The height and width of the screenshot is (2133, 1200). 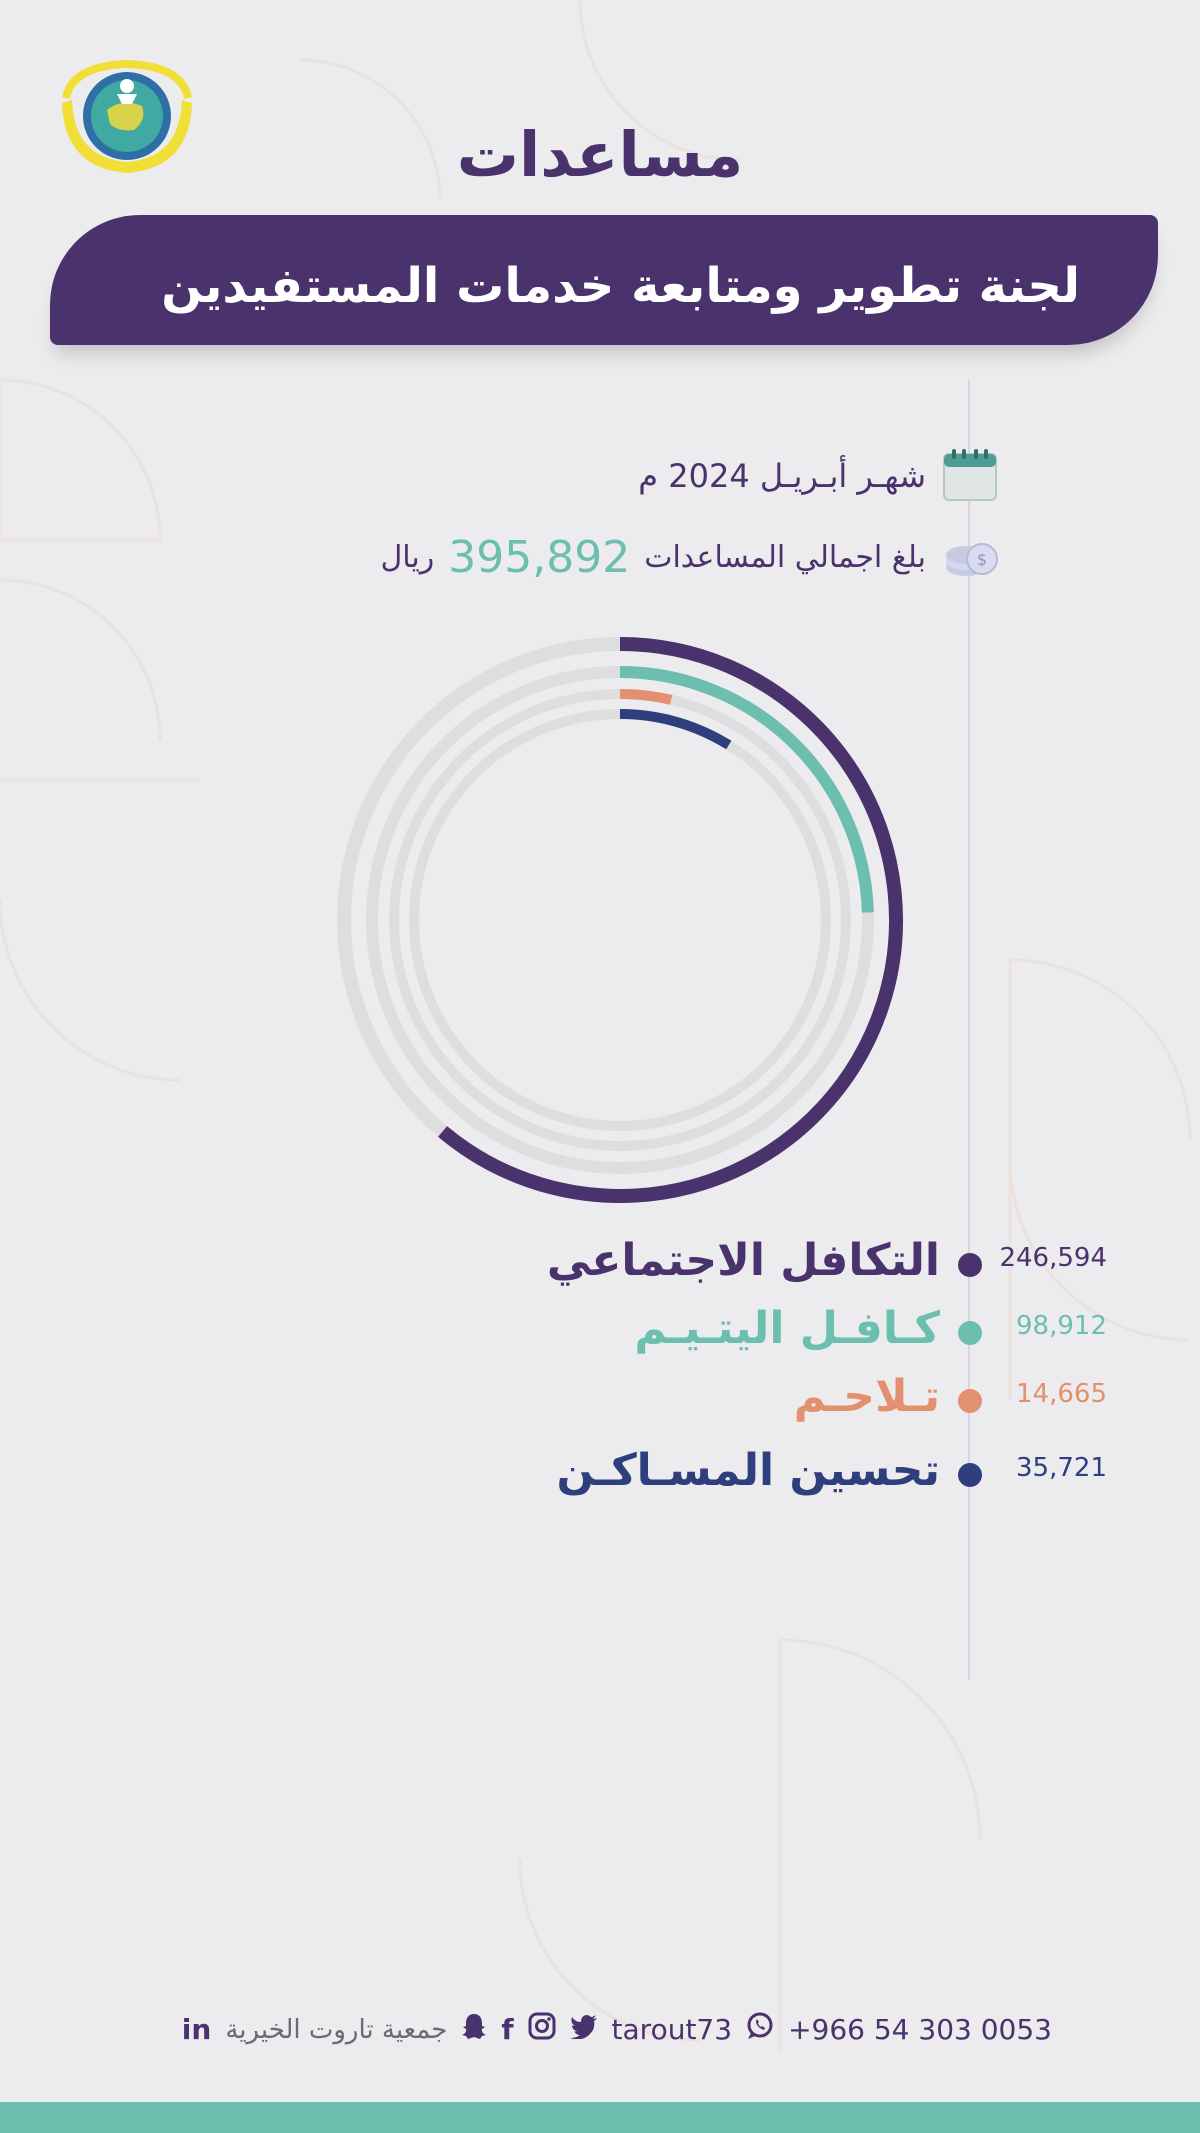 I want to click on total-label: بلغ اجمالي المساعدات, so click(x=785, y=557).